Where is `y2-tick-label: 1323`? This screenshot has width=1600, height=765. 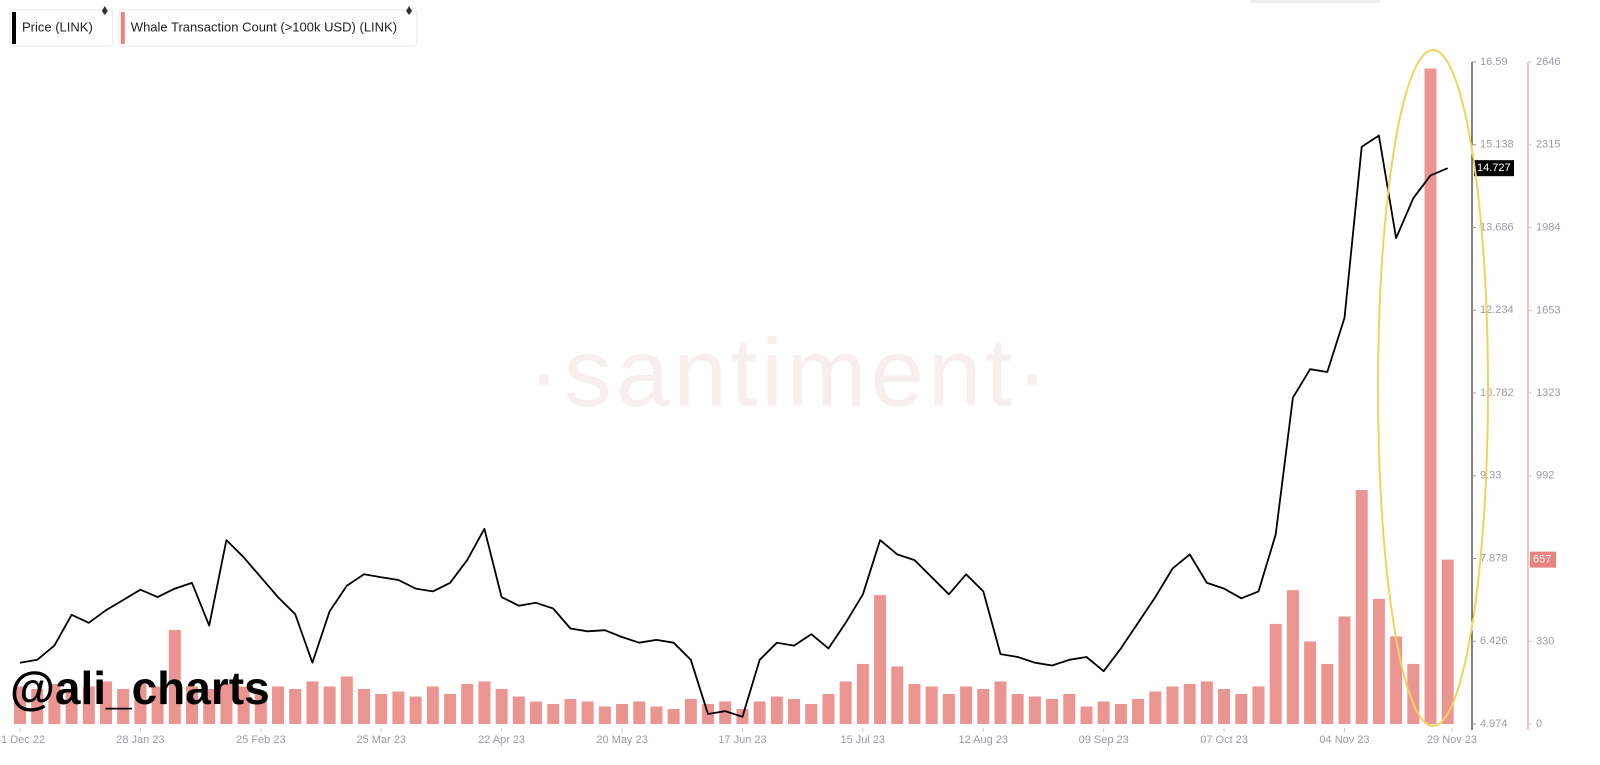 y2-tick-label: 1323 is located at coordinates (1548, 393).